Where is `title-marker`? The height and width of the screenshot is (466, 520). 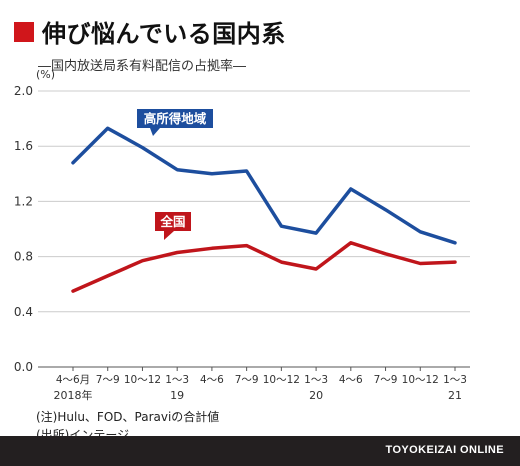 title-marker is located at coordinates (24, 31).